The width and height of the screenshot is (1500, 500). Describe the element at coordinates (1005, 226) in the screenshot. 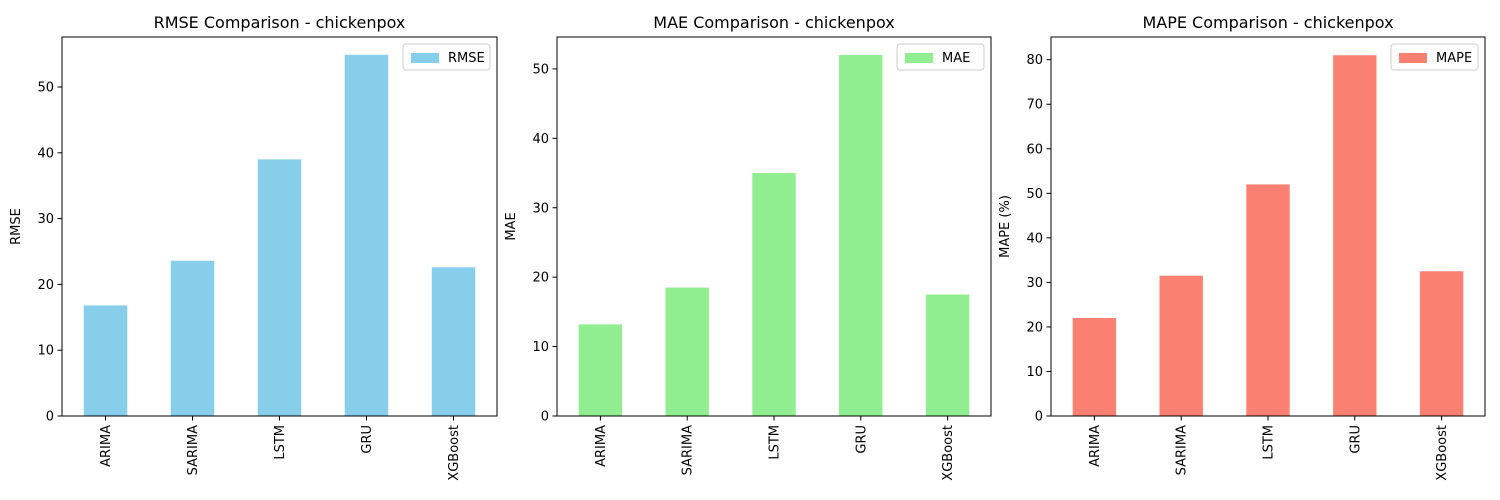

I see `y-axis-label: MAPE (%)` at that location.